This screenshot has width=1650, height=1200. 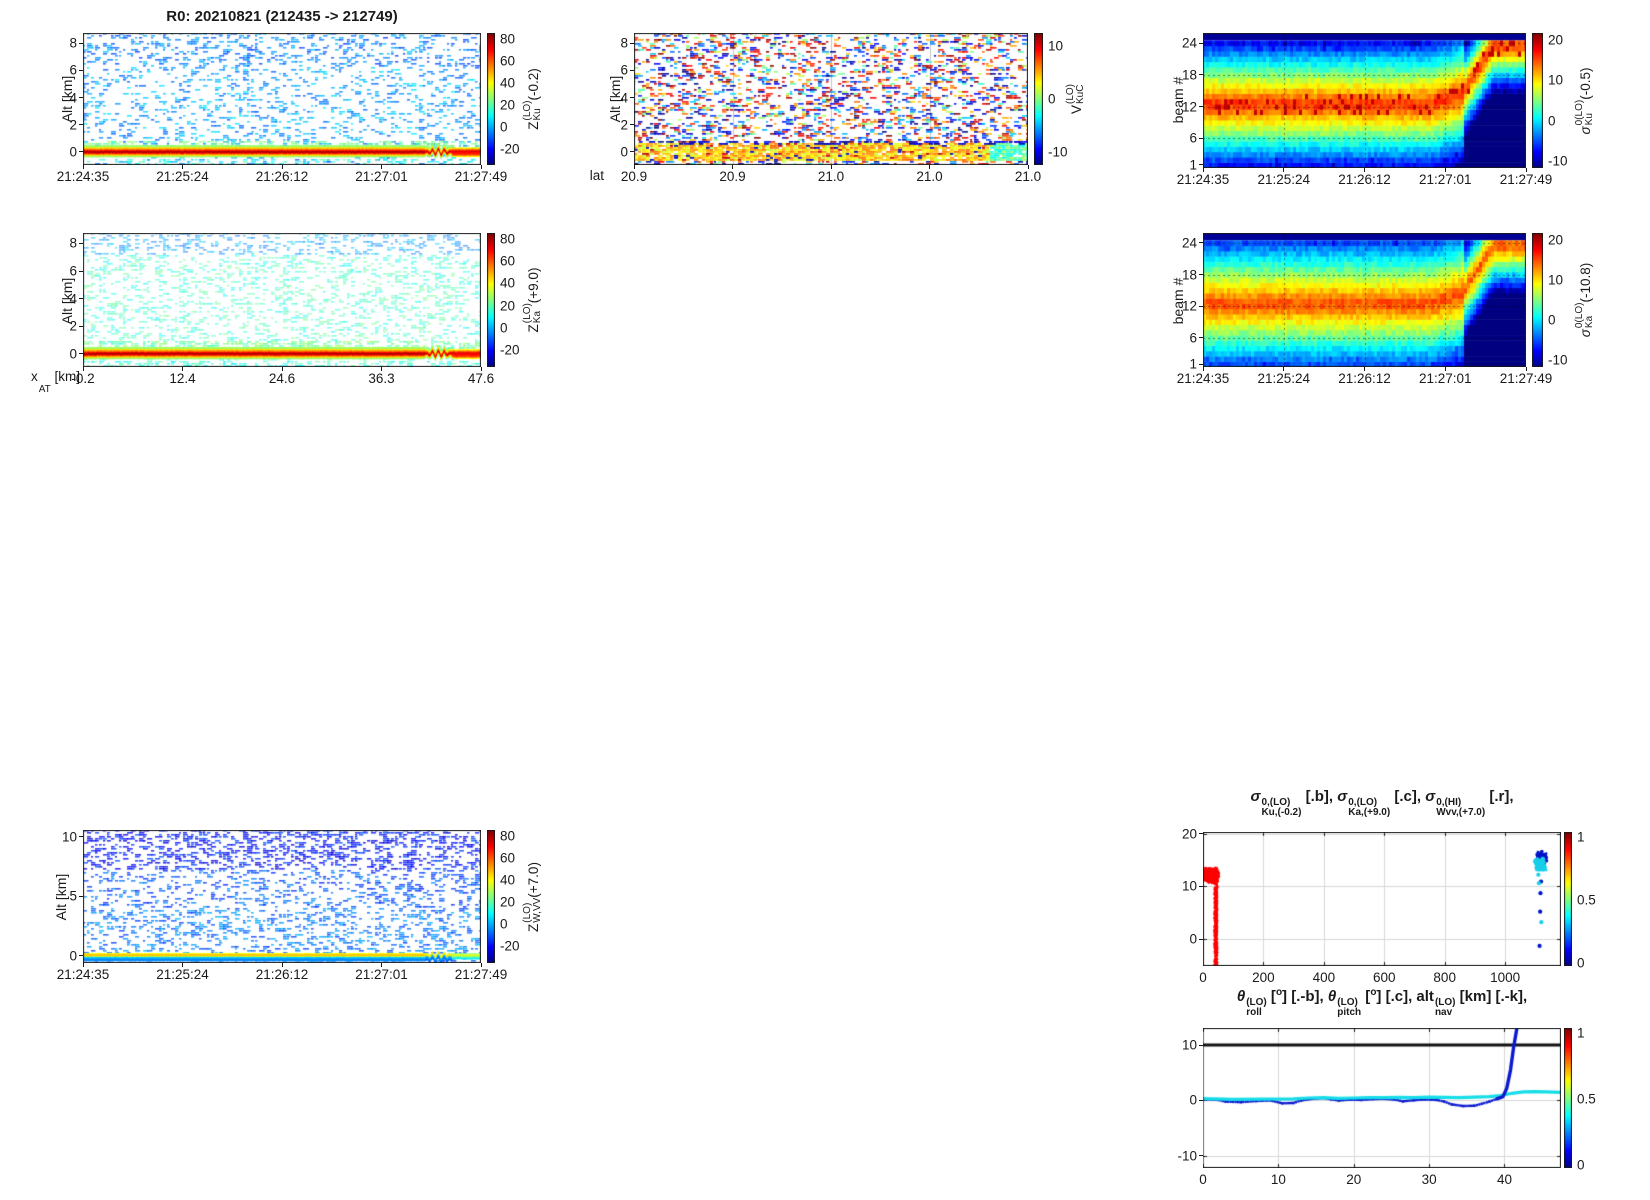 I want to click on colorbar-label-p6: Z (LO) W,VV (+7.0), so click(x=532, y=896).